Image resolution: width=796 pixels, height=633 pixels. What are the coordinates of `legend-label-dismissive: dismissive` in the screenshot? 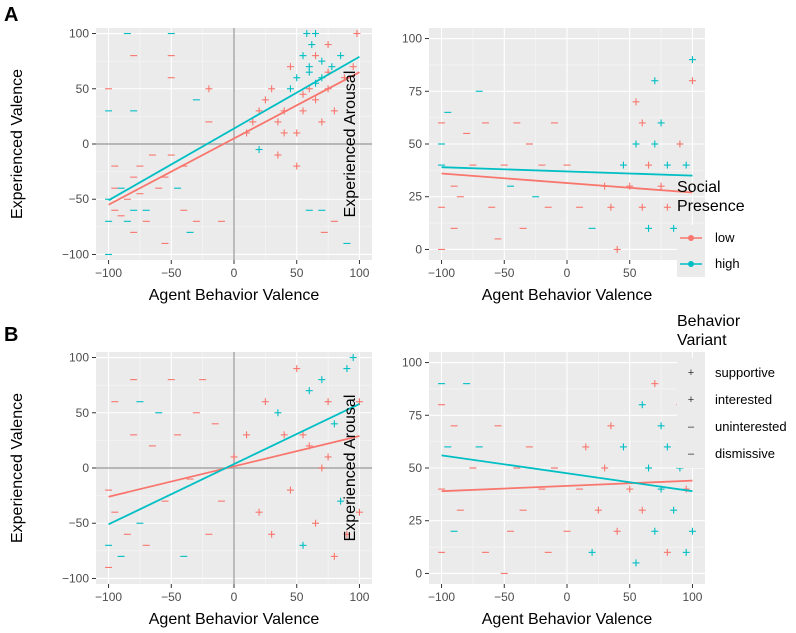 It's located at (745, 453).